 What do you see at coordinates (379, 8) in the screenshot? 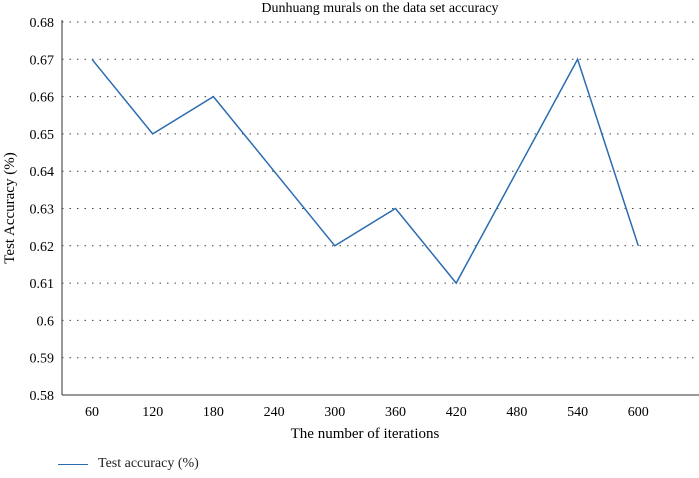
I see `chart-title: Dunhuang murals on the data set accuracy` at bounding box center [379, 8].